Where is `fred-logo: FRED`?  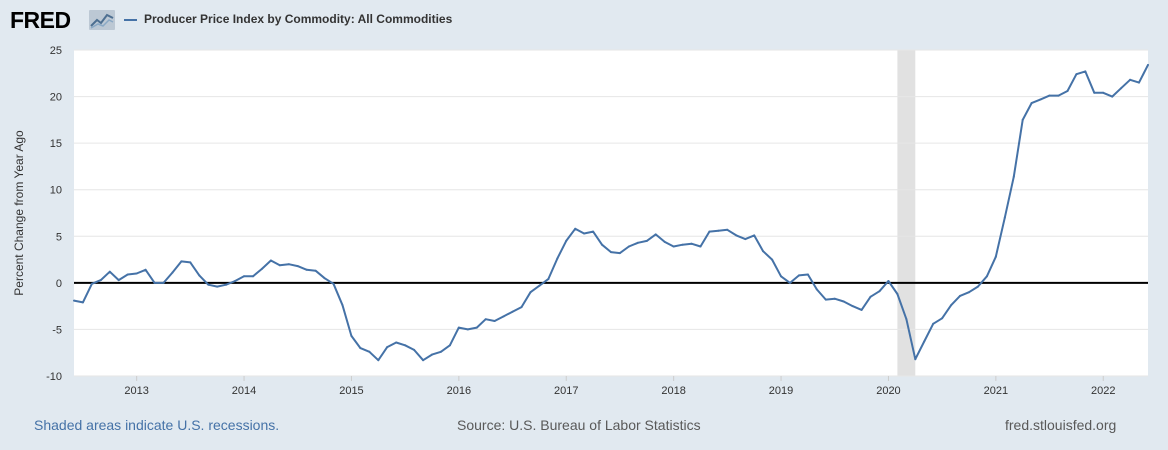
fred-logo: FRED is located at coordinates (40, 20).